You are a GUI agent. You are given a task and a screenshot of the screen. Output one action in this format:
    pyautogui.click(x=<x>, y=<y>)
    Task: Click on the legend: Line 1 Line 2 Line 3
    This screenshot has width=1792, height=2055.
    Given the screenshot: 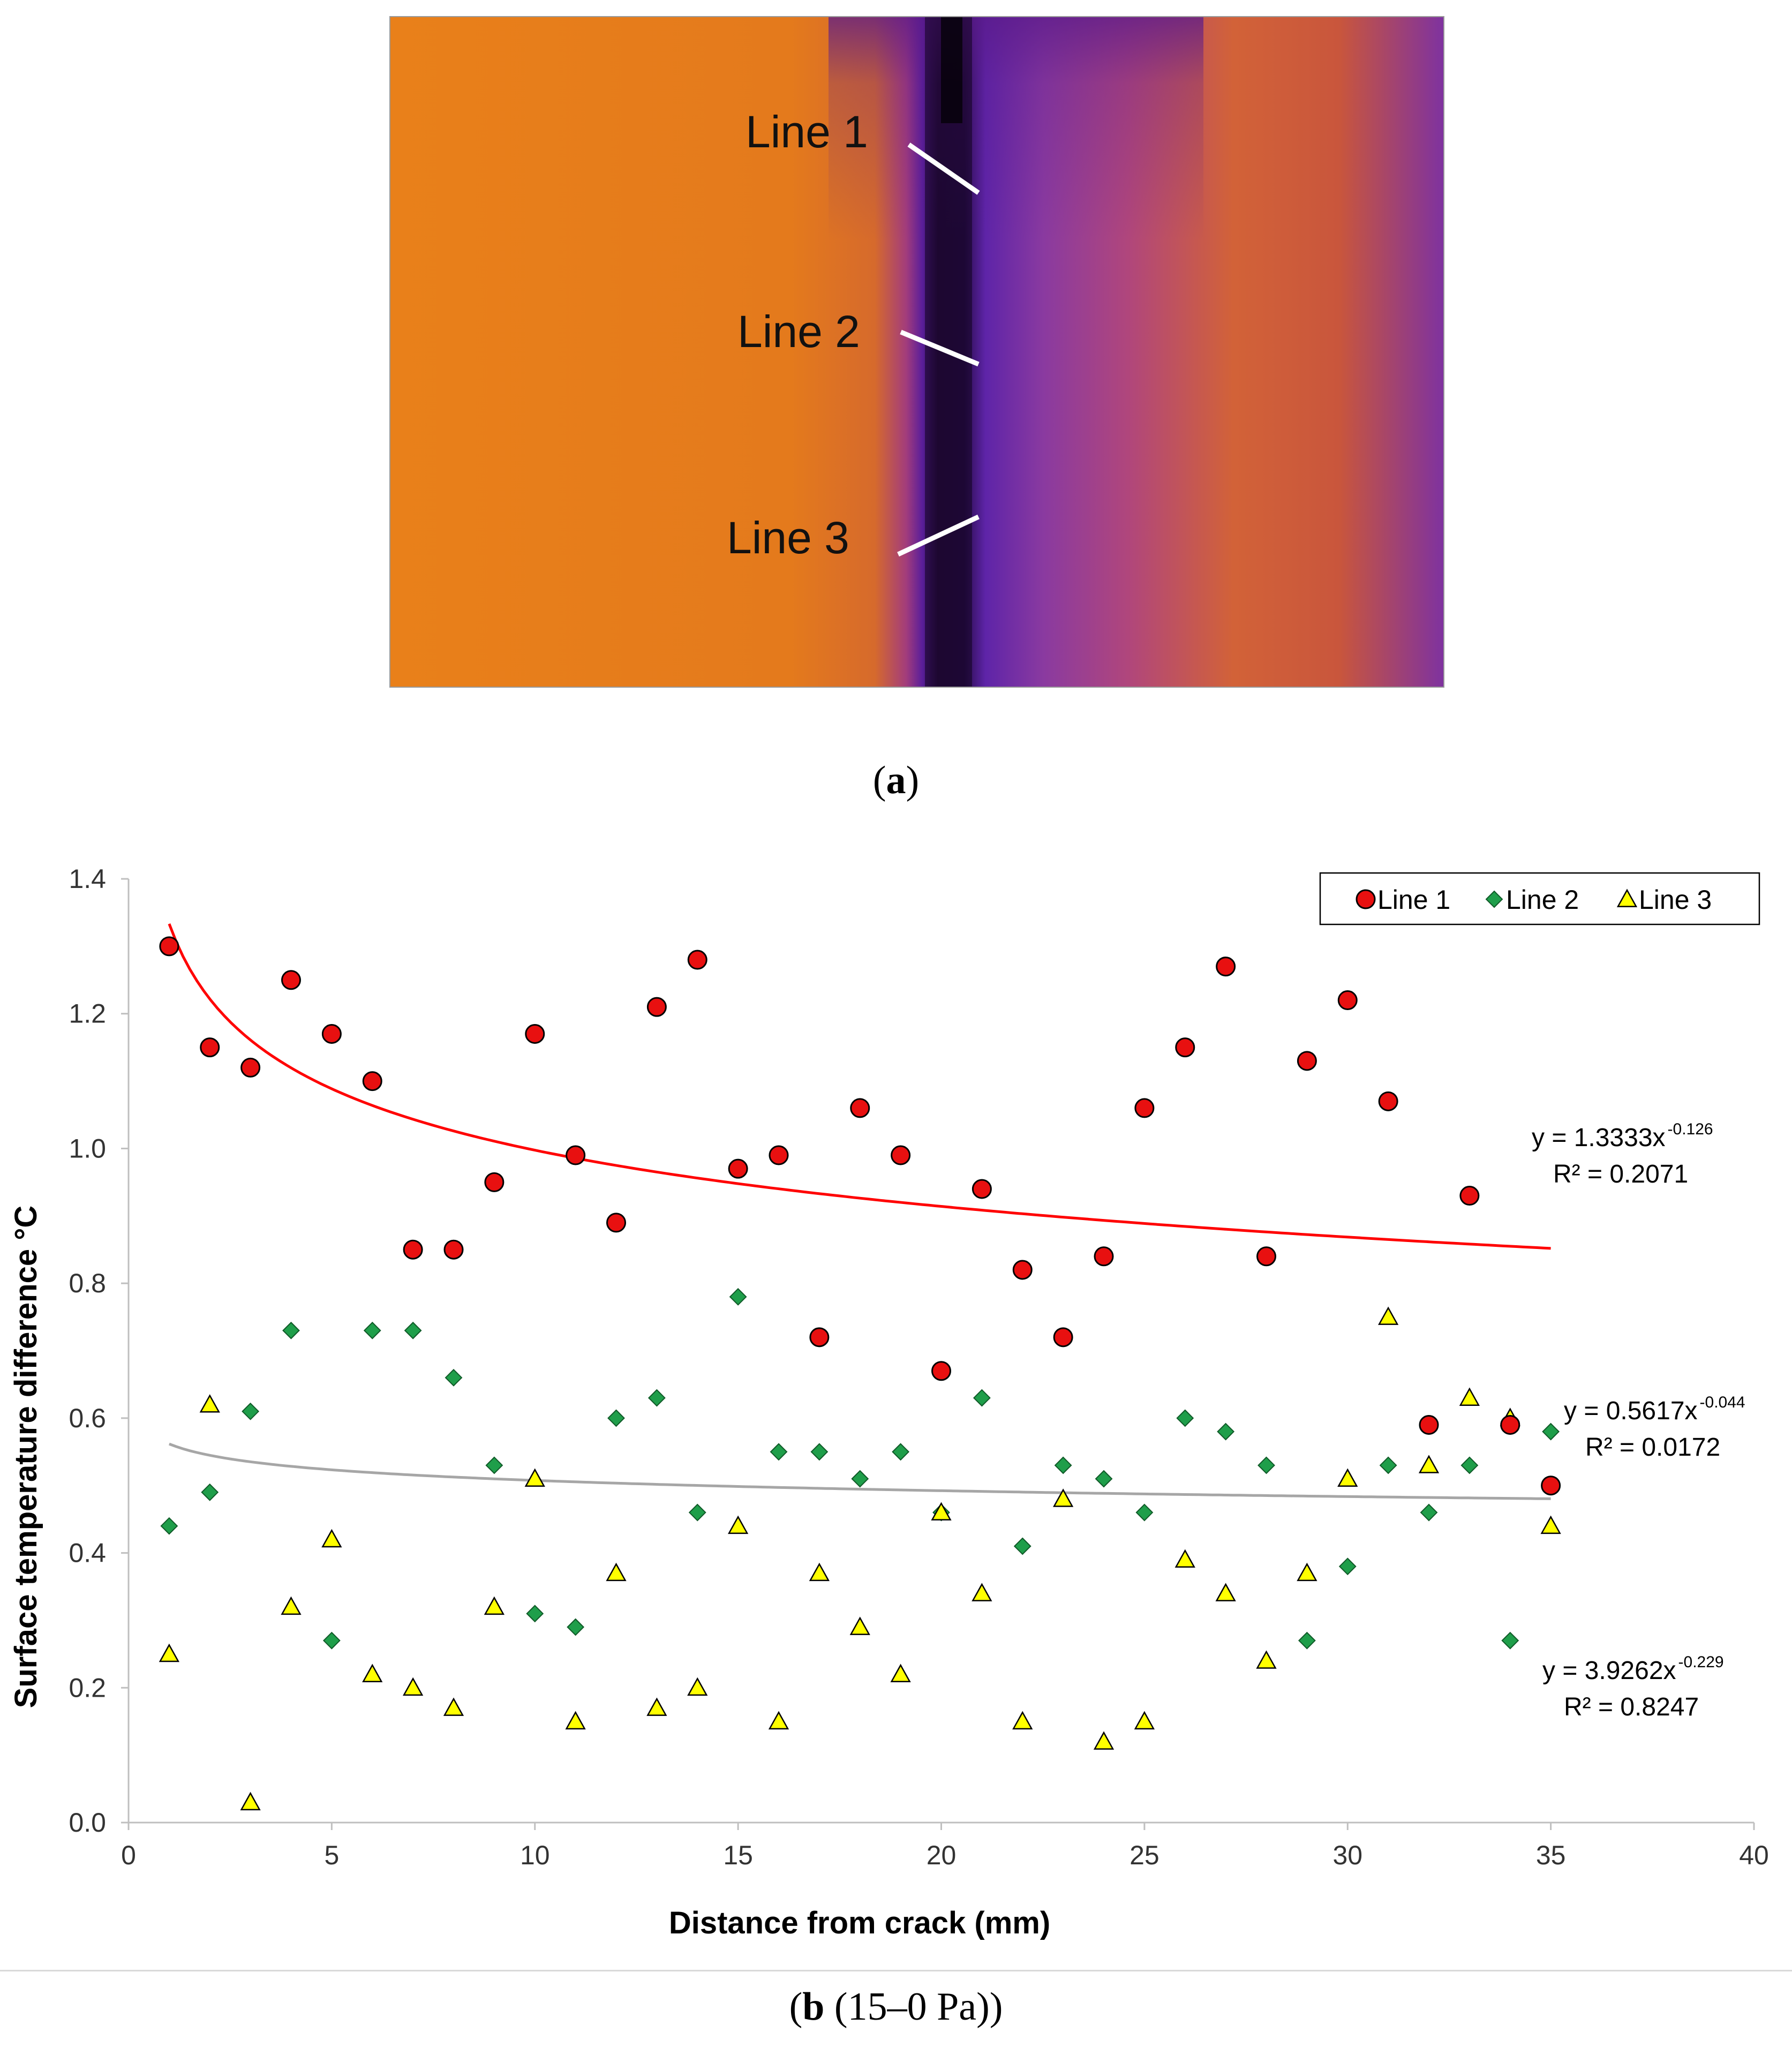 What is the action you would take?
    pyautogui.click(x=1539, y=898)
    